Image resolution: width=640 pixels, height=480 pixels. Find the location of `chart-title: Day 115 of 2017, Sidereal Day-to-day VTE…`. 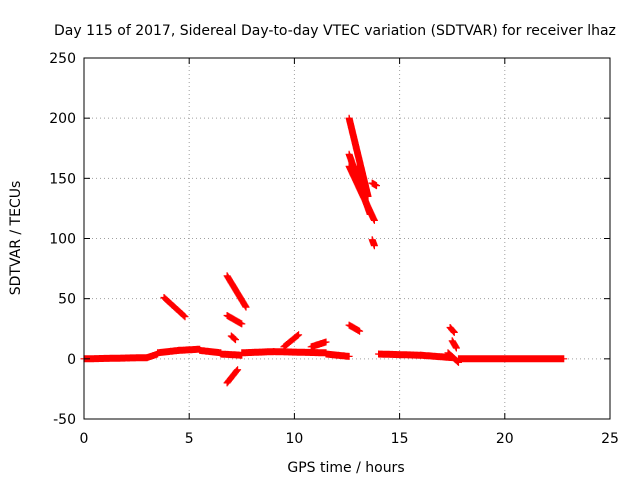

chart-title: Day 115 of 2017, Sidereal Day-to-day VTE… is located at coordinates (335, 31).